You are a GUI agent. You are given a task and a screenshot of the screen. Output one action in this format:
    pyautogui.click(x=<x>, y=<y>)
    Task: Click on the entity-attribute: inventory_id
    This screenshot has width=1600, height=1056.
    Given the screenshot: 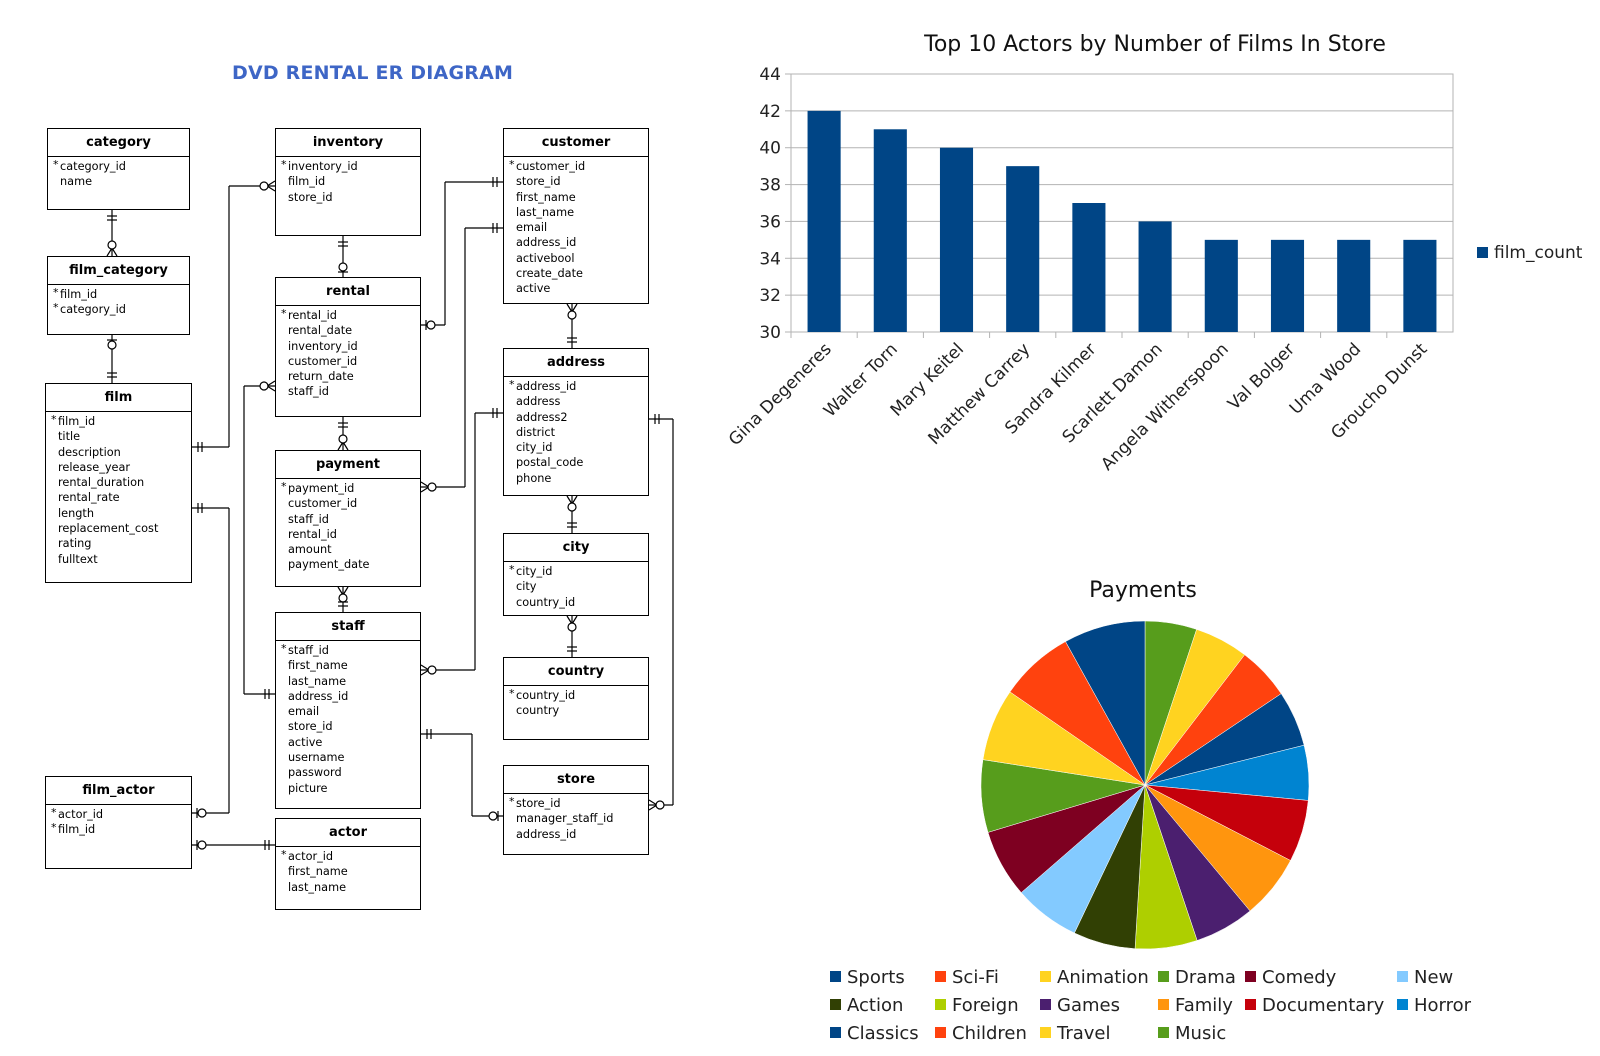 What is the action you would take?
    pyautogui.click(x=323, y=346)
    